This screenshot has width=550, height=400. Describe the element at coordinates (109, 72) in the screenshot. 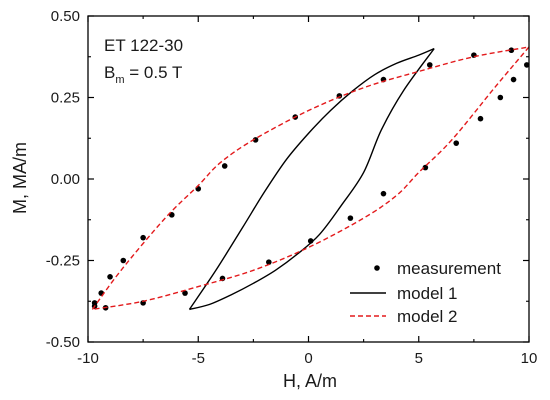

I see `annotation-b: B` at that location.